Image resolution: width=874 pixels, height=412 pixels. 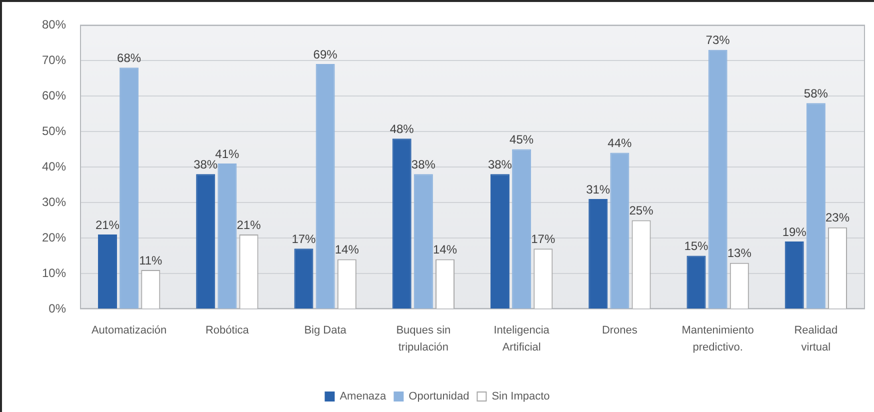 What do you see at coordinates (816, 93) in the screenshot?
I see `data-label: 58%` at bounding box center [816, 93].